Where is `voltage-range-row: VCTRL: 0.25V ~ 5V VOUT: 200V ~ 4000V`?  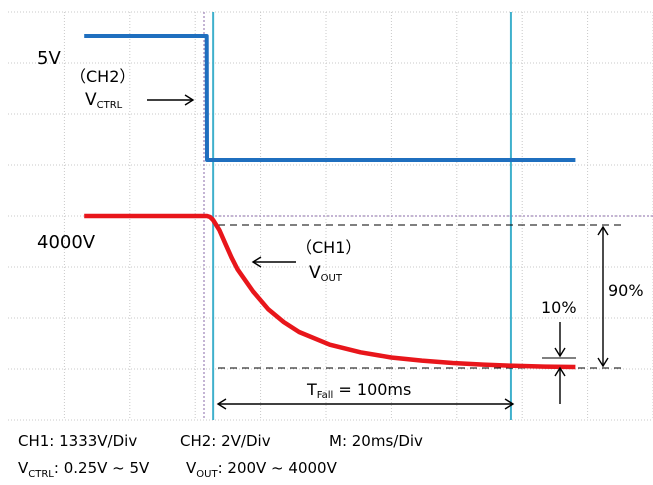 voltage-range-row: VCTRL: 0.25V ~ 5V VOUT: 200V ~ 4000V is located at coordinates (333, 470).